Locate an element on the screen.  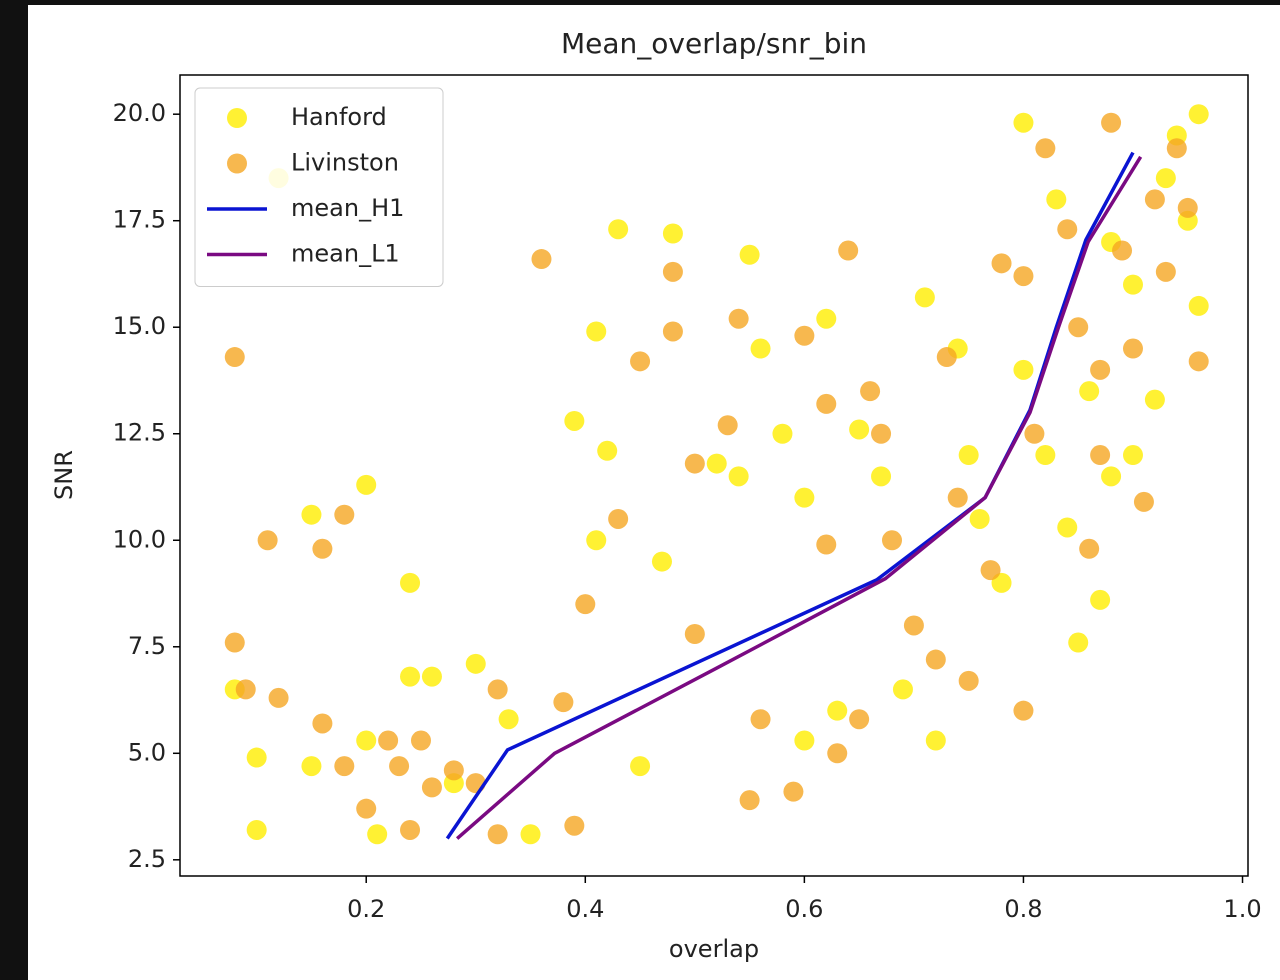
y-tick-label: 2.5 is located at coordinates (147, 859).